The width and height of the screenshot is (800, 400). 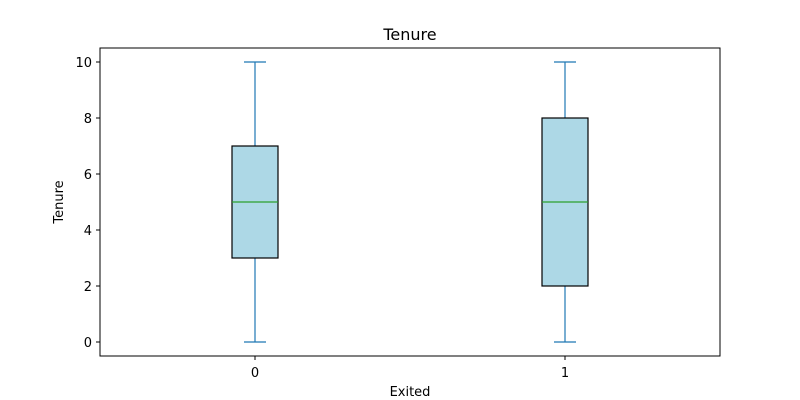 I want to click on x-tick-label: 1, so click(x=565, y=373).